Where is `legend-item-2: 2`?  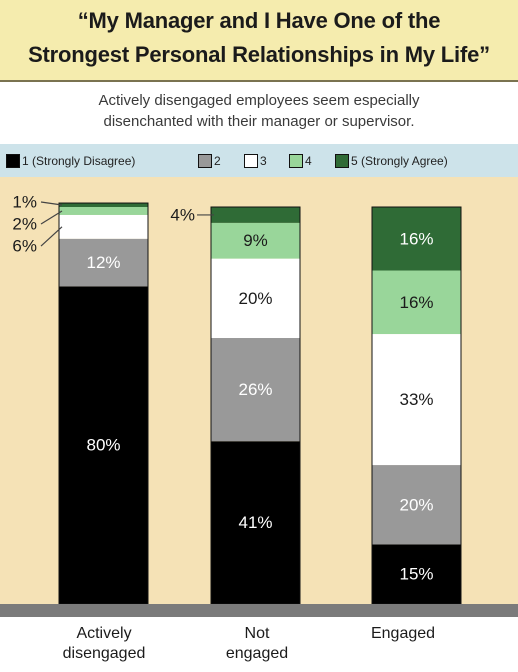 legend-item-2: 2 is located at coordinates (209, 161).